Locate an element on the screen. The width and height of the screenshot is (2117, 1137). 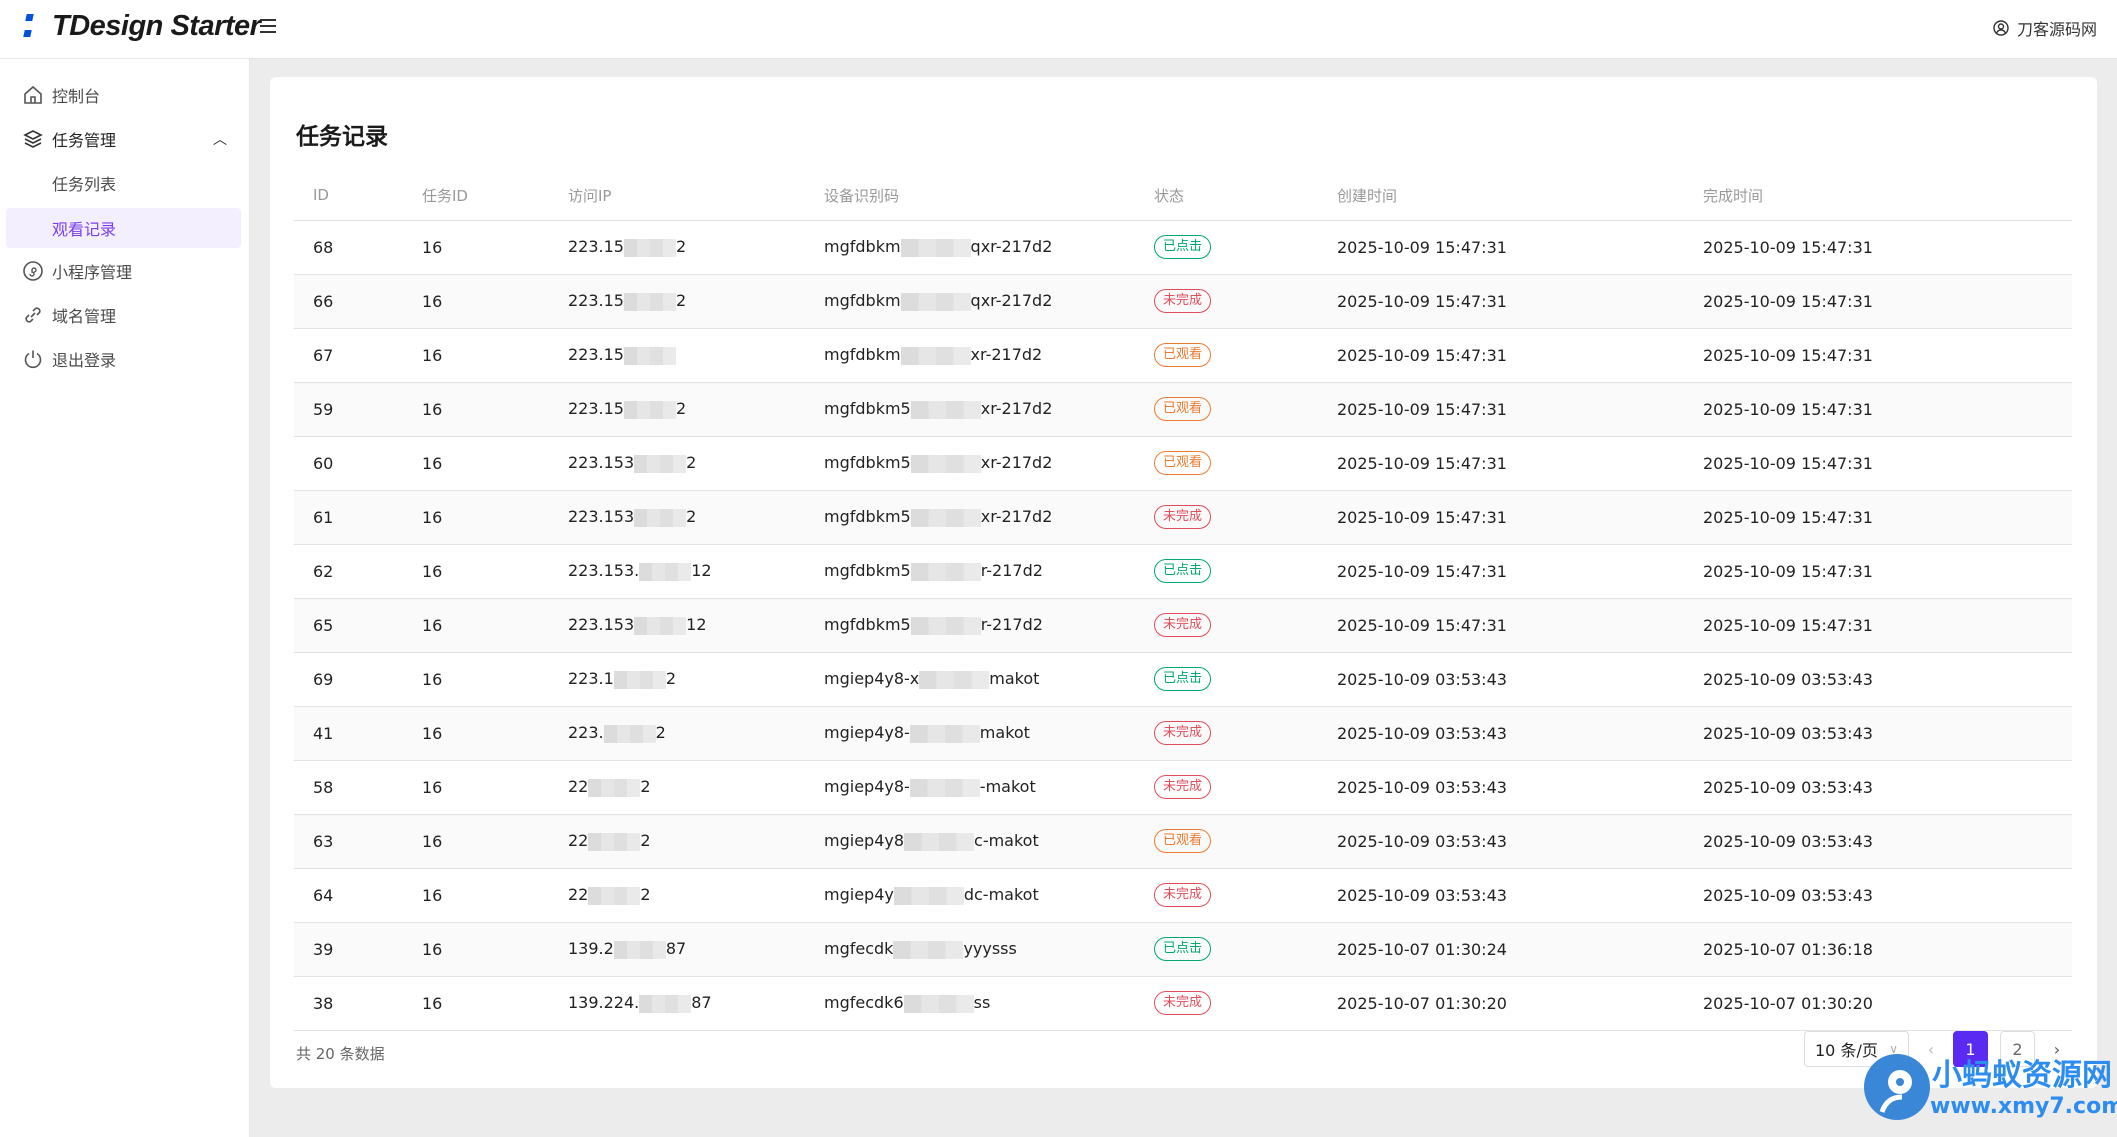
power-icon is located at coordinates (33, 359).